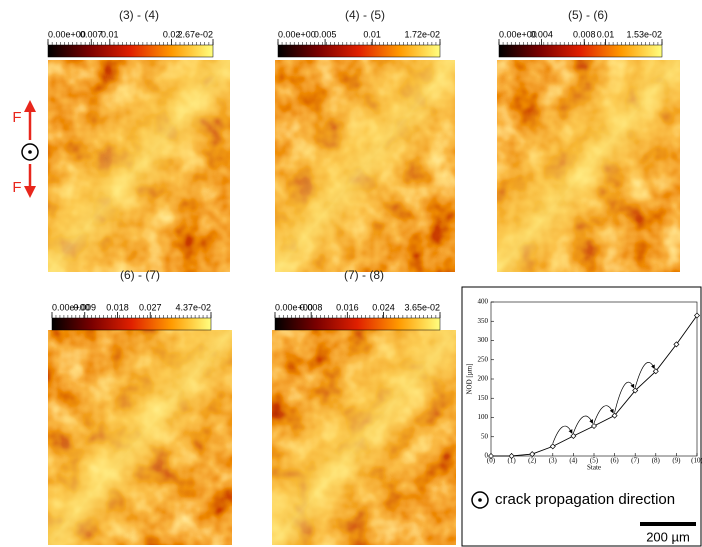 The image size is (702, 547). I want to click on y-tick-label: 50, so click(485, 436).